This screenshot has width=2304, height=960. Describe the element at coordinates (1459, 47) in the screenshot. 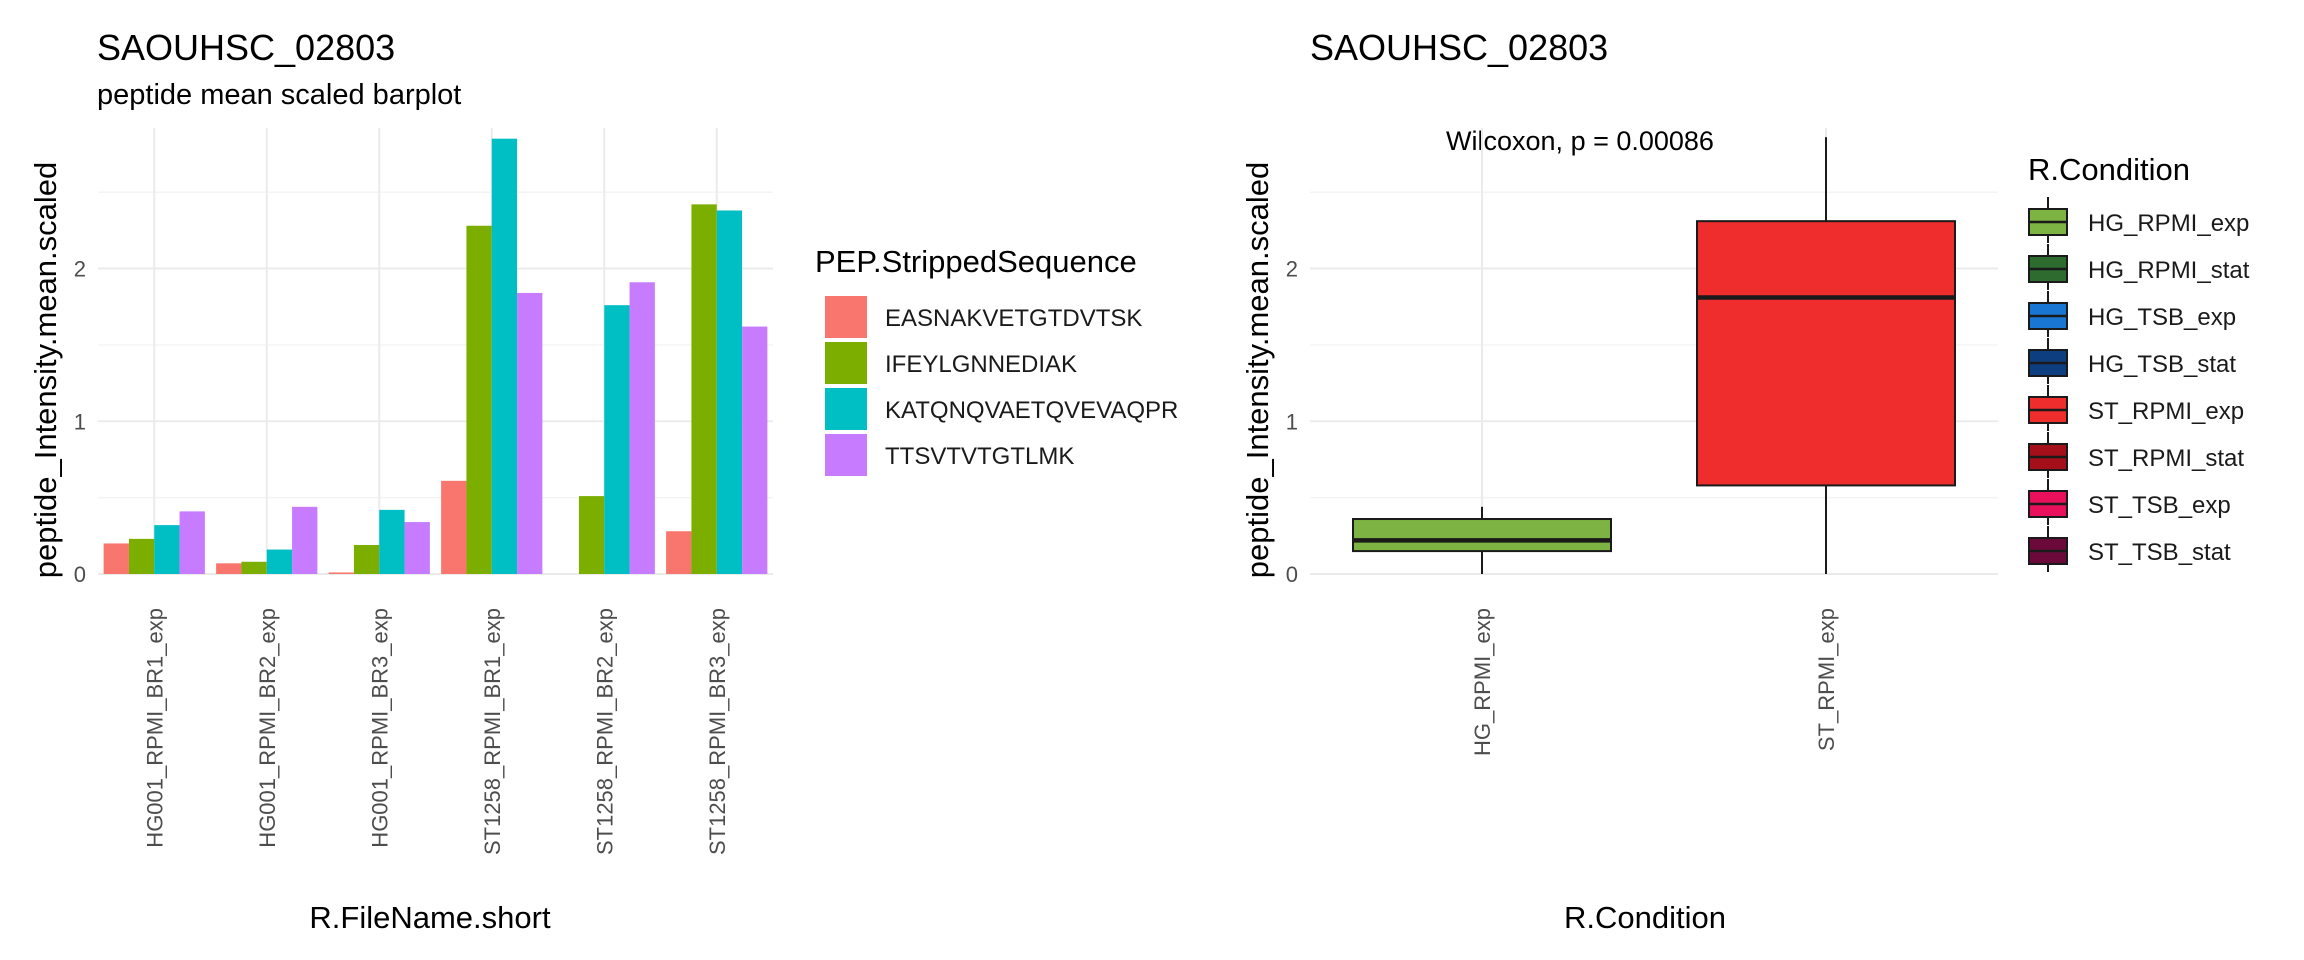

I see `box-chart-title: SAOUHSC_02803` at that location.